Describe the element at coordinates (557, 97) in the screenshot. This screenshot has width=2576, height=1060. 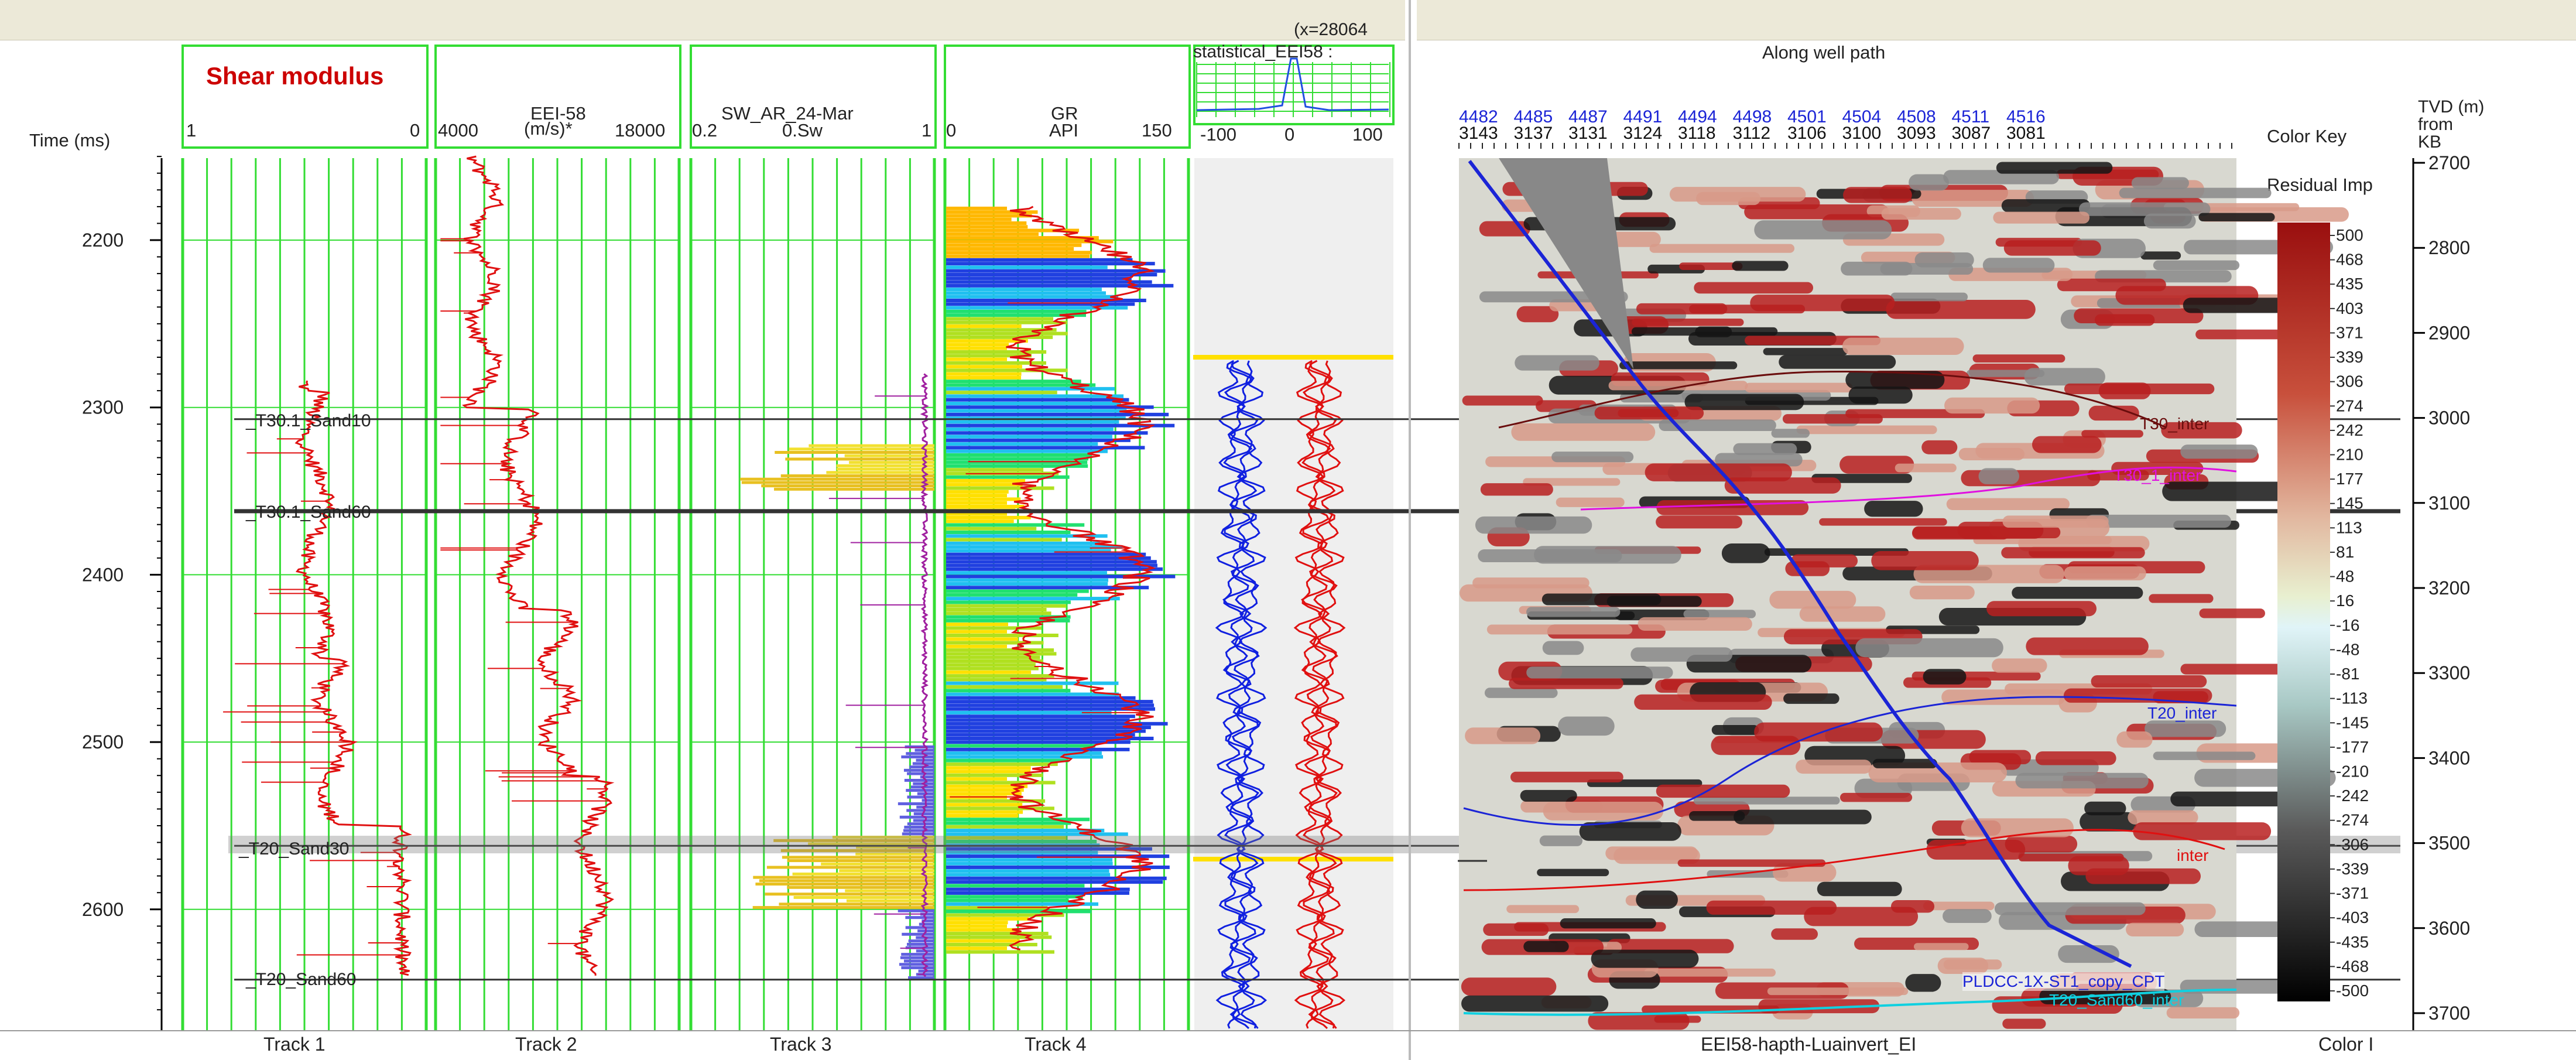
I see `track2-header` at that location.